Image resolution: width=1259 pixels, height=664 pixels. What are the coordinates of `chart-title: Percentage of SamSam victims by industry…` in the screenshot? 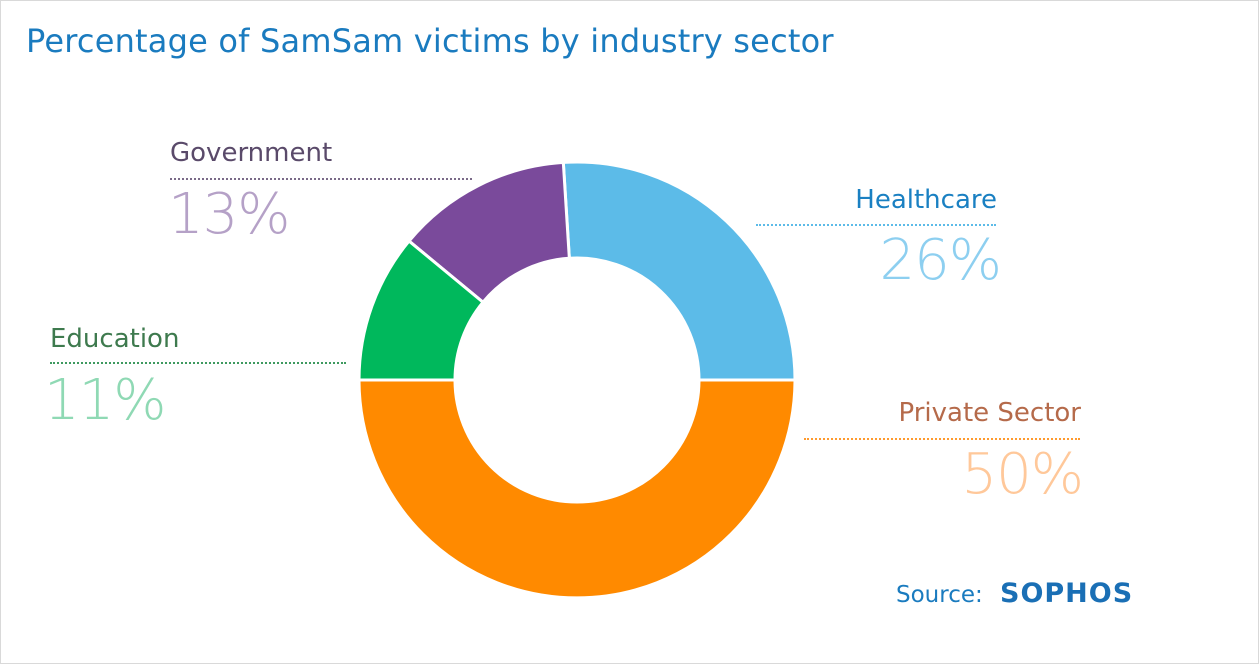 It's located at (430, 41).